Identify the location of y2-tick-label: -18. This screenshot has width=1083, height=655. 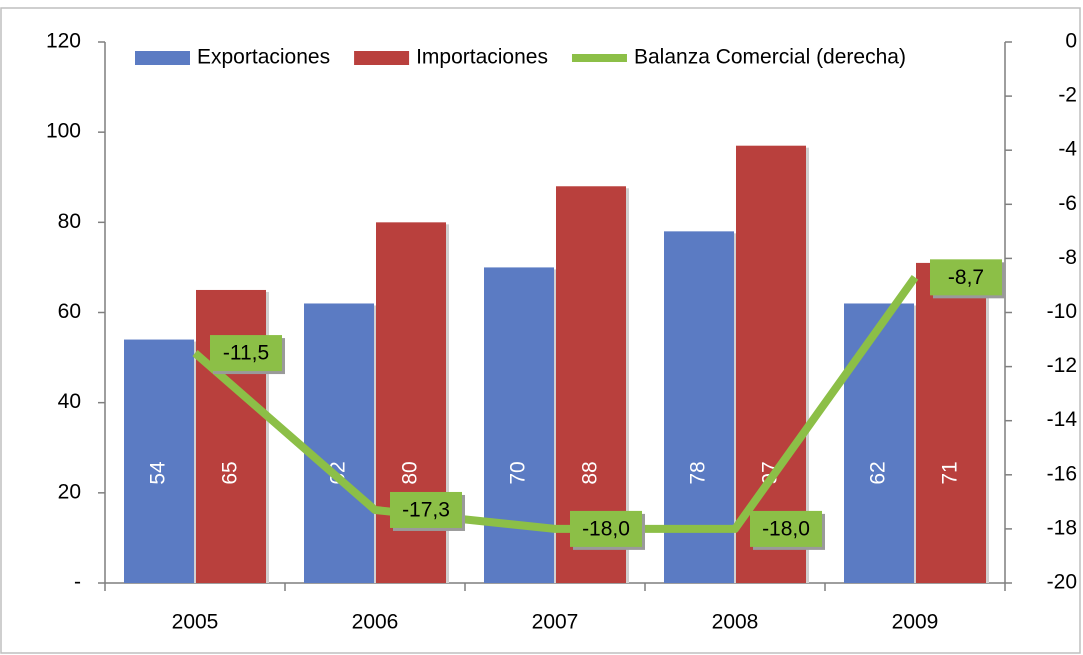
(1062, 527).